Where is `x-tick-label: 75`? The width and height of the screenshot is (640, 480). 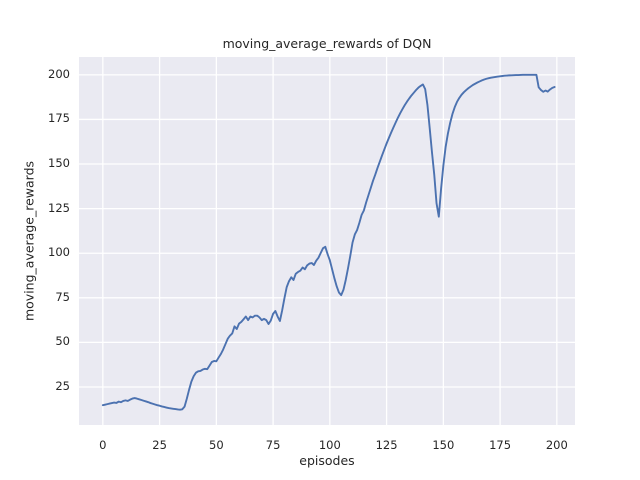
x-tick-label: 75 is located at coordinates (273, 445).